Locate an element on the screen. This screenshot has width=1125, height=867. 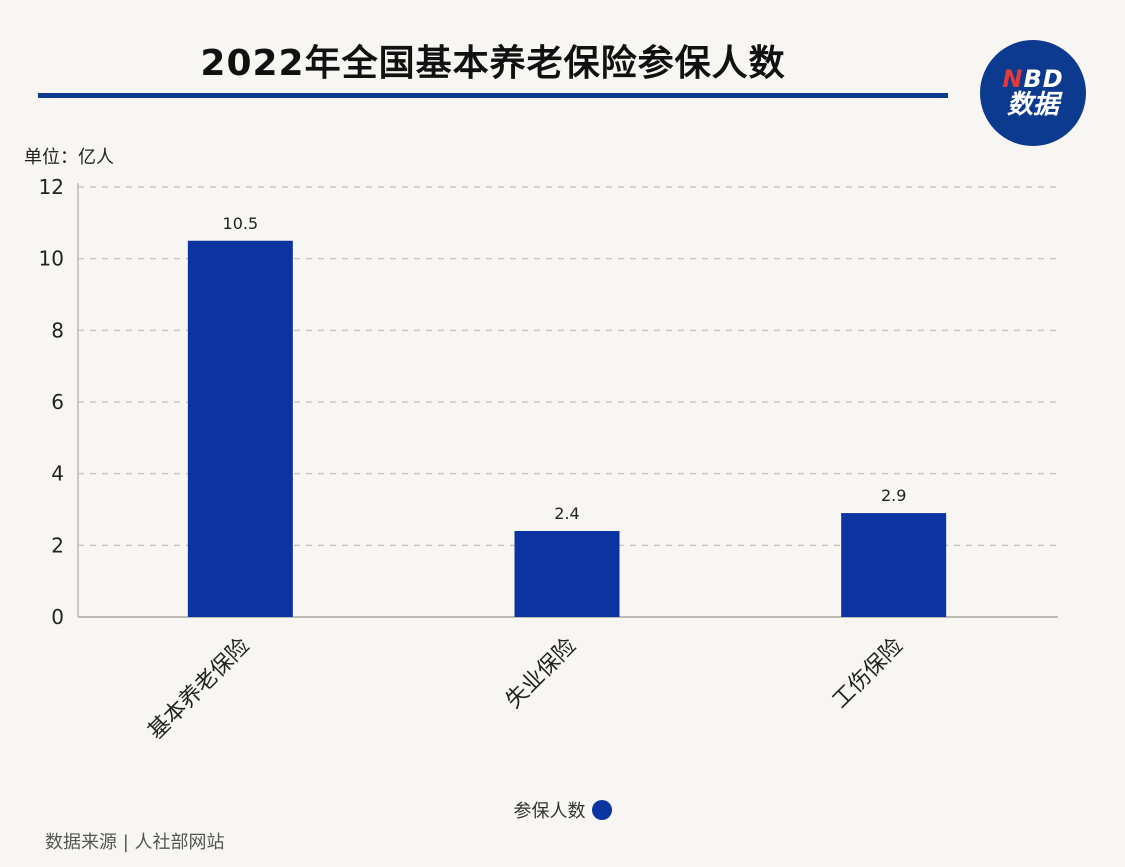
legend: 参保人数 is located at coordinates (562, 810).